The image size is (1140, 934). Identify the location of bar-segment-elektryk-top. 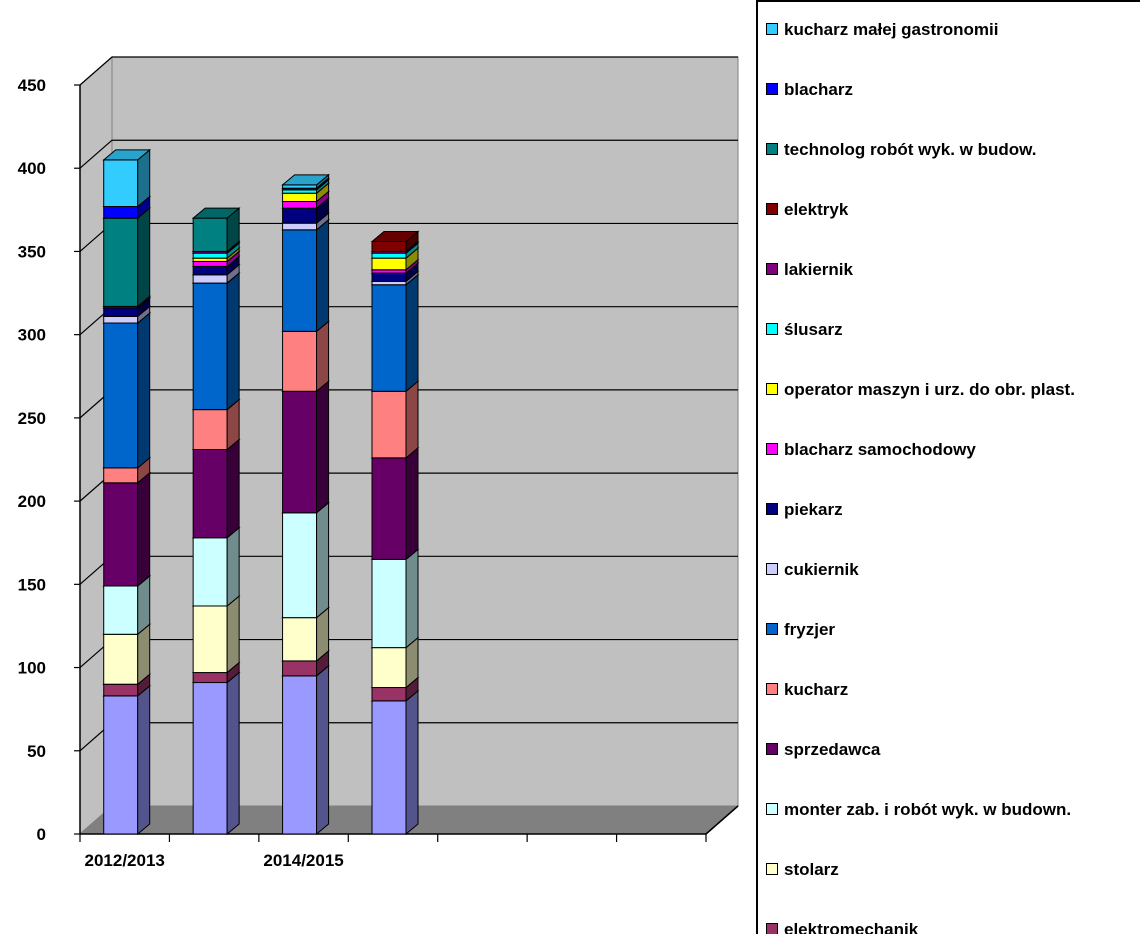
(395, 236).